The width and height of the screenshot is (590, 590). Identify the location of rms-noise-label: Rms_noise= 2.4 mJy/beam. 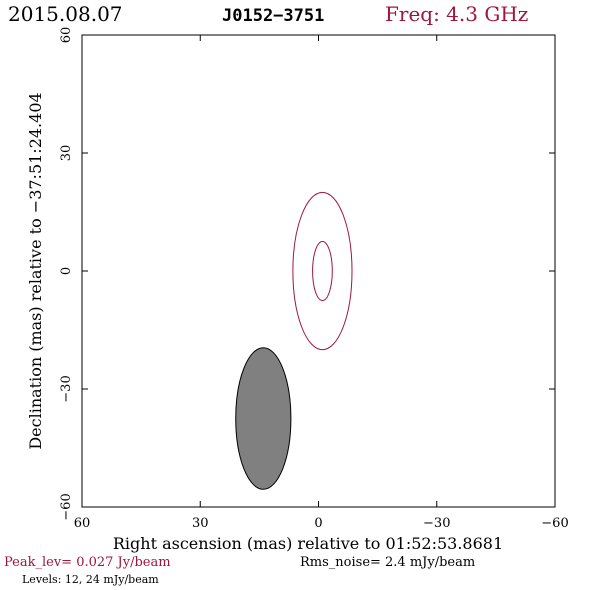
(387, 562).